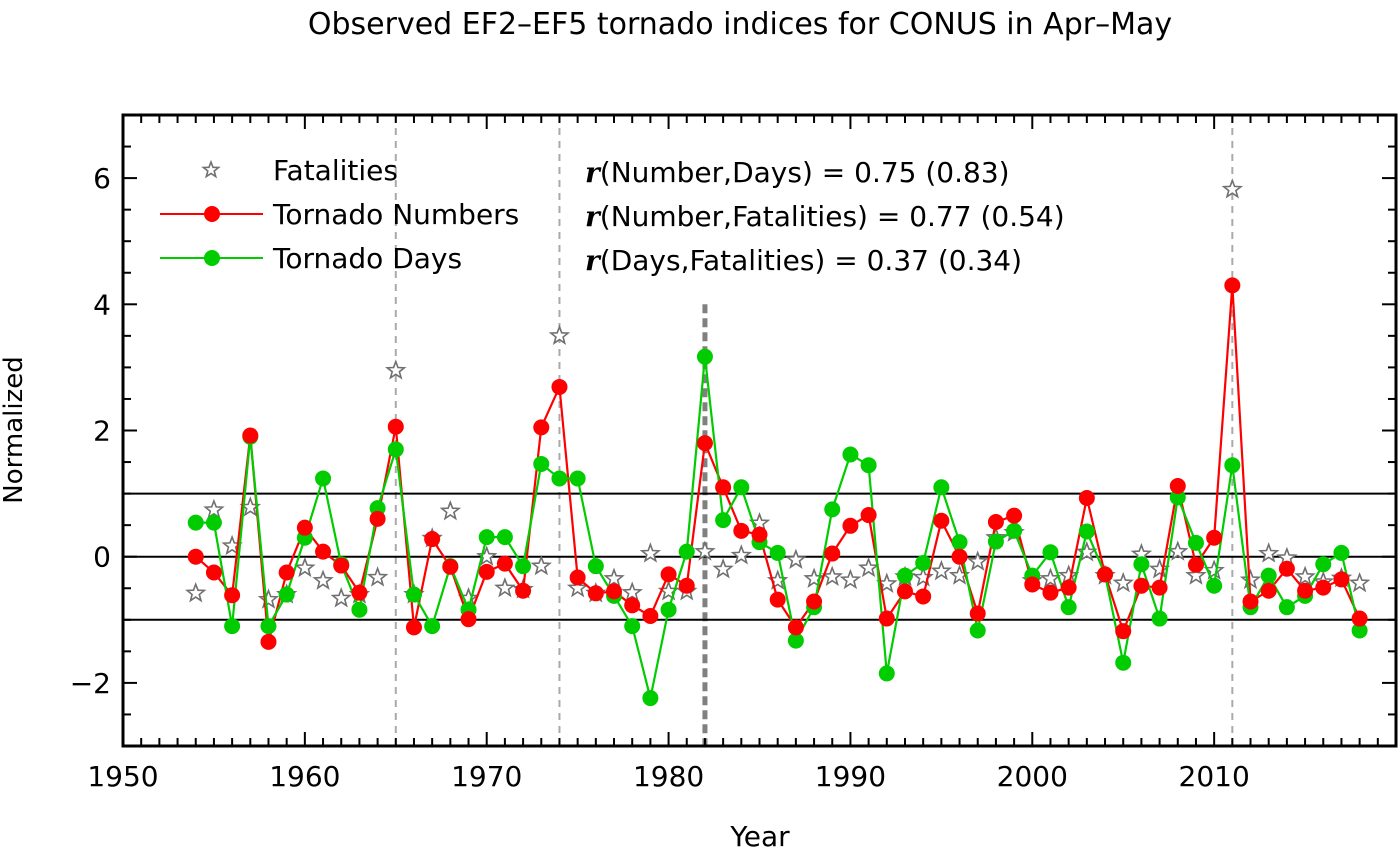 The width and height of the screenshot is (1400, 852). Describe the element at coordinates (304, 776) in the screenshot. I see `x-tick-label: 1960` at that location.